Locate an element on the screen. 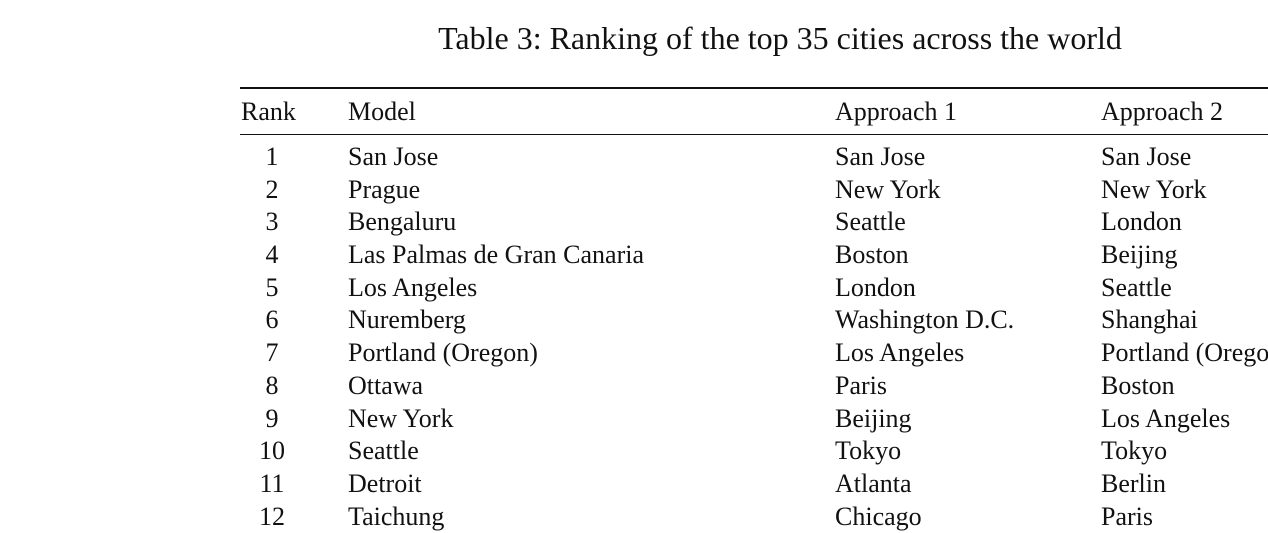  rank-cell: 11 is located at coordinates (272, 483).